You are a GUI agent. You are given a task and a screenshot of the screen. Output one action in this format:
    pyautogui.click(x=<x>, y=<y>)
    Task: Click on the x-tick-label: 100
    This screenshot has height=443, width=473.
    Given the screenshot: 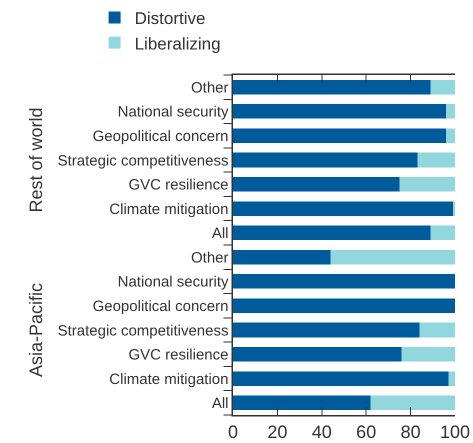 What is the action you would take?
    pyautogui.click(x=455, y=432)
    